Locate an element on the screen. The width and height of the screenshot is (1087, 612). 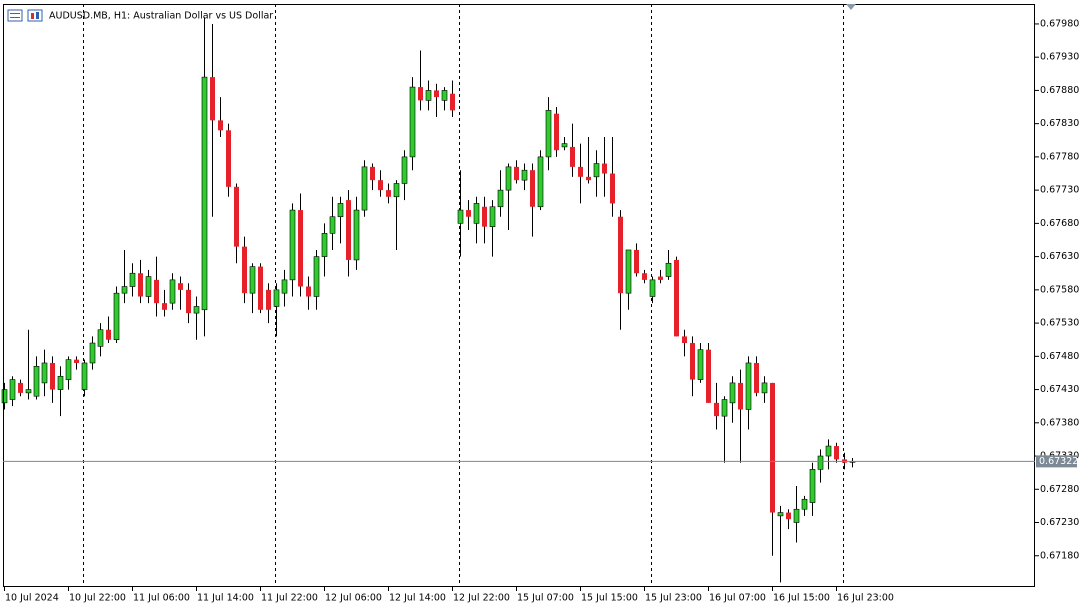
x-tick-label: 16 Jul 07:00 is located at coordinates (737, 598).